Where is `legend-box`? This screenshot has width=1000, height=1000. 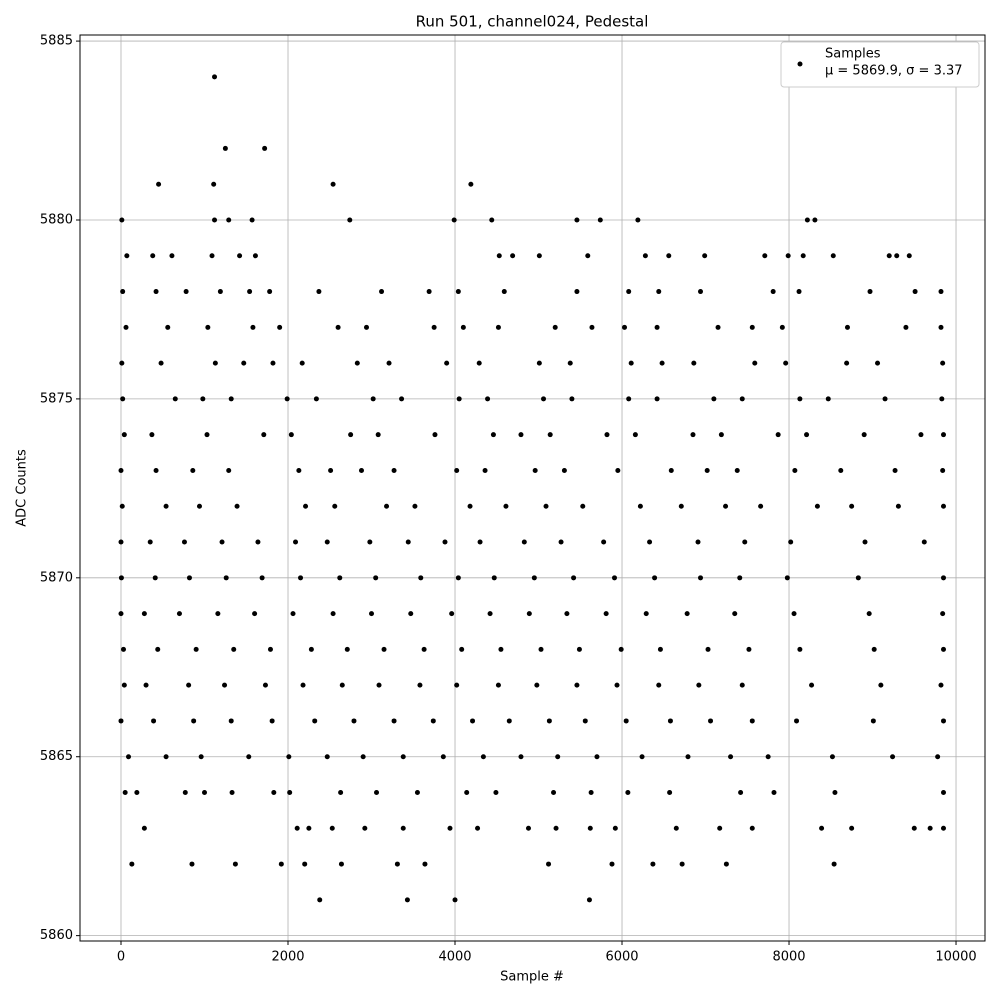 legend-box is located at coordinates (880, 64).